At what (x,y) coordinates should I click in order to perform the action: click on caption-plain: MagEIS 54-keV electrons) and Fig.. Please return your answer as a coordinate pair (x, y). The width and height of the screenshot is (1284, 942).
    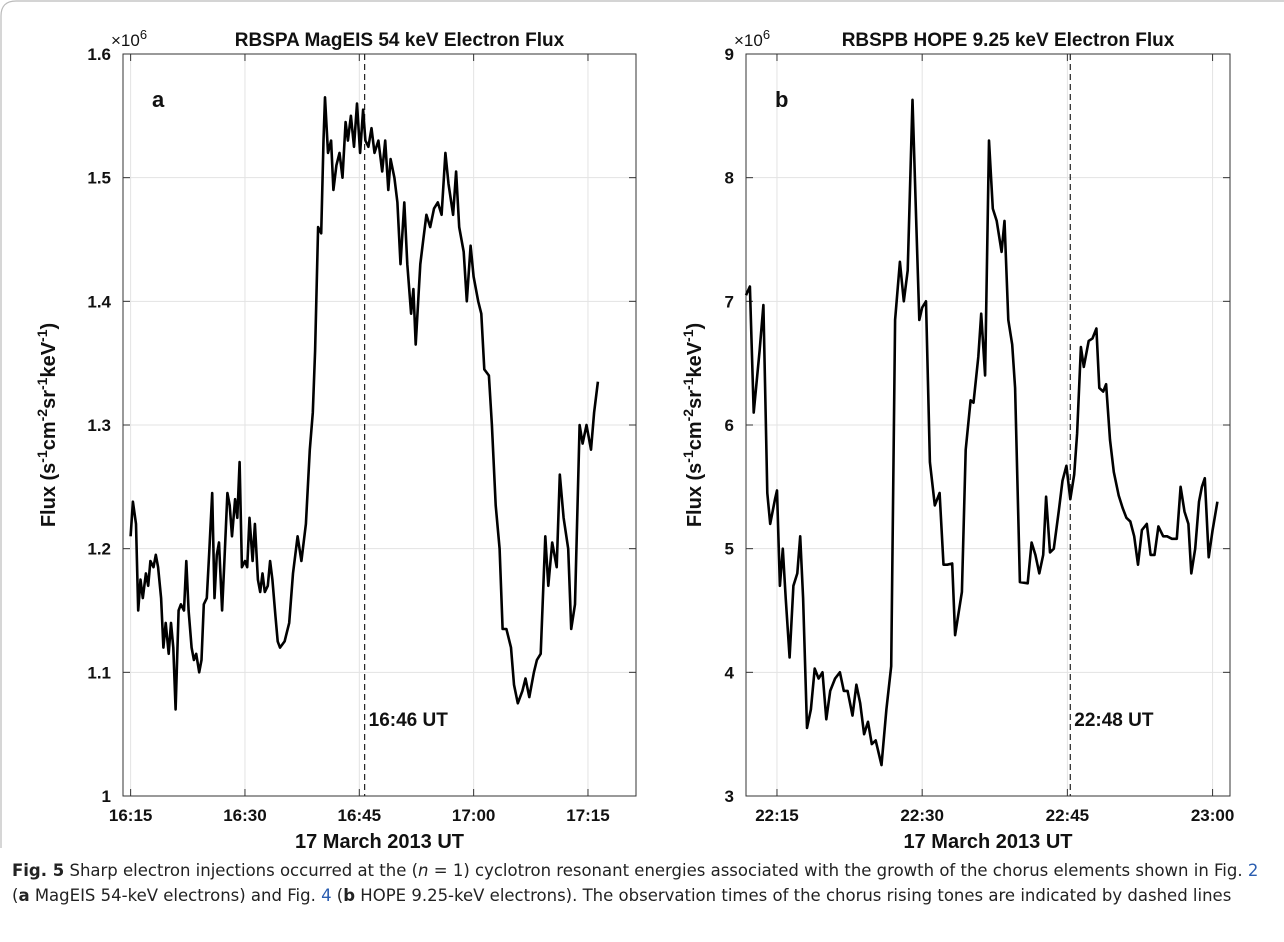
    Looking at the image, I should click on (175, 895).